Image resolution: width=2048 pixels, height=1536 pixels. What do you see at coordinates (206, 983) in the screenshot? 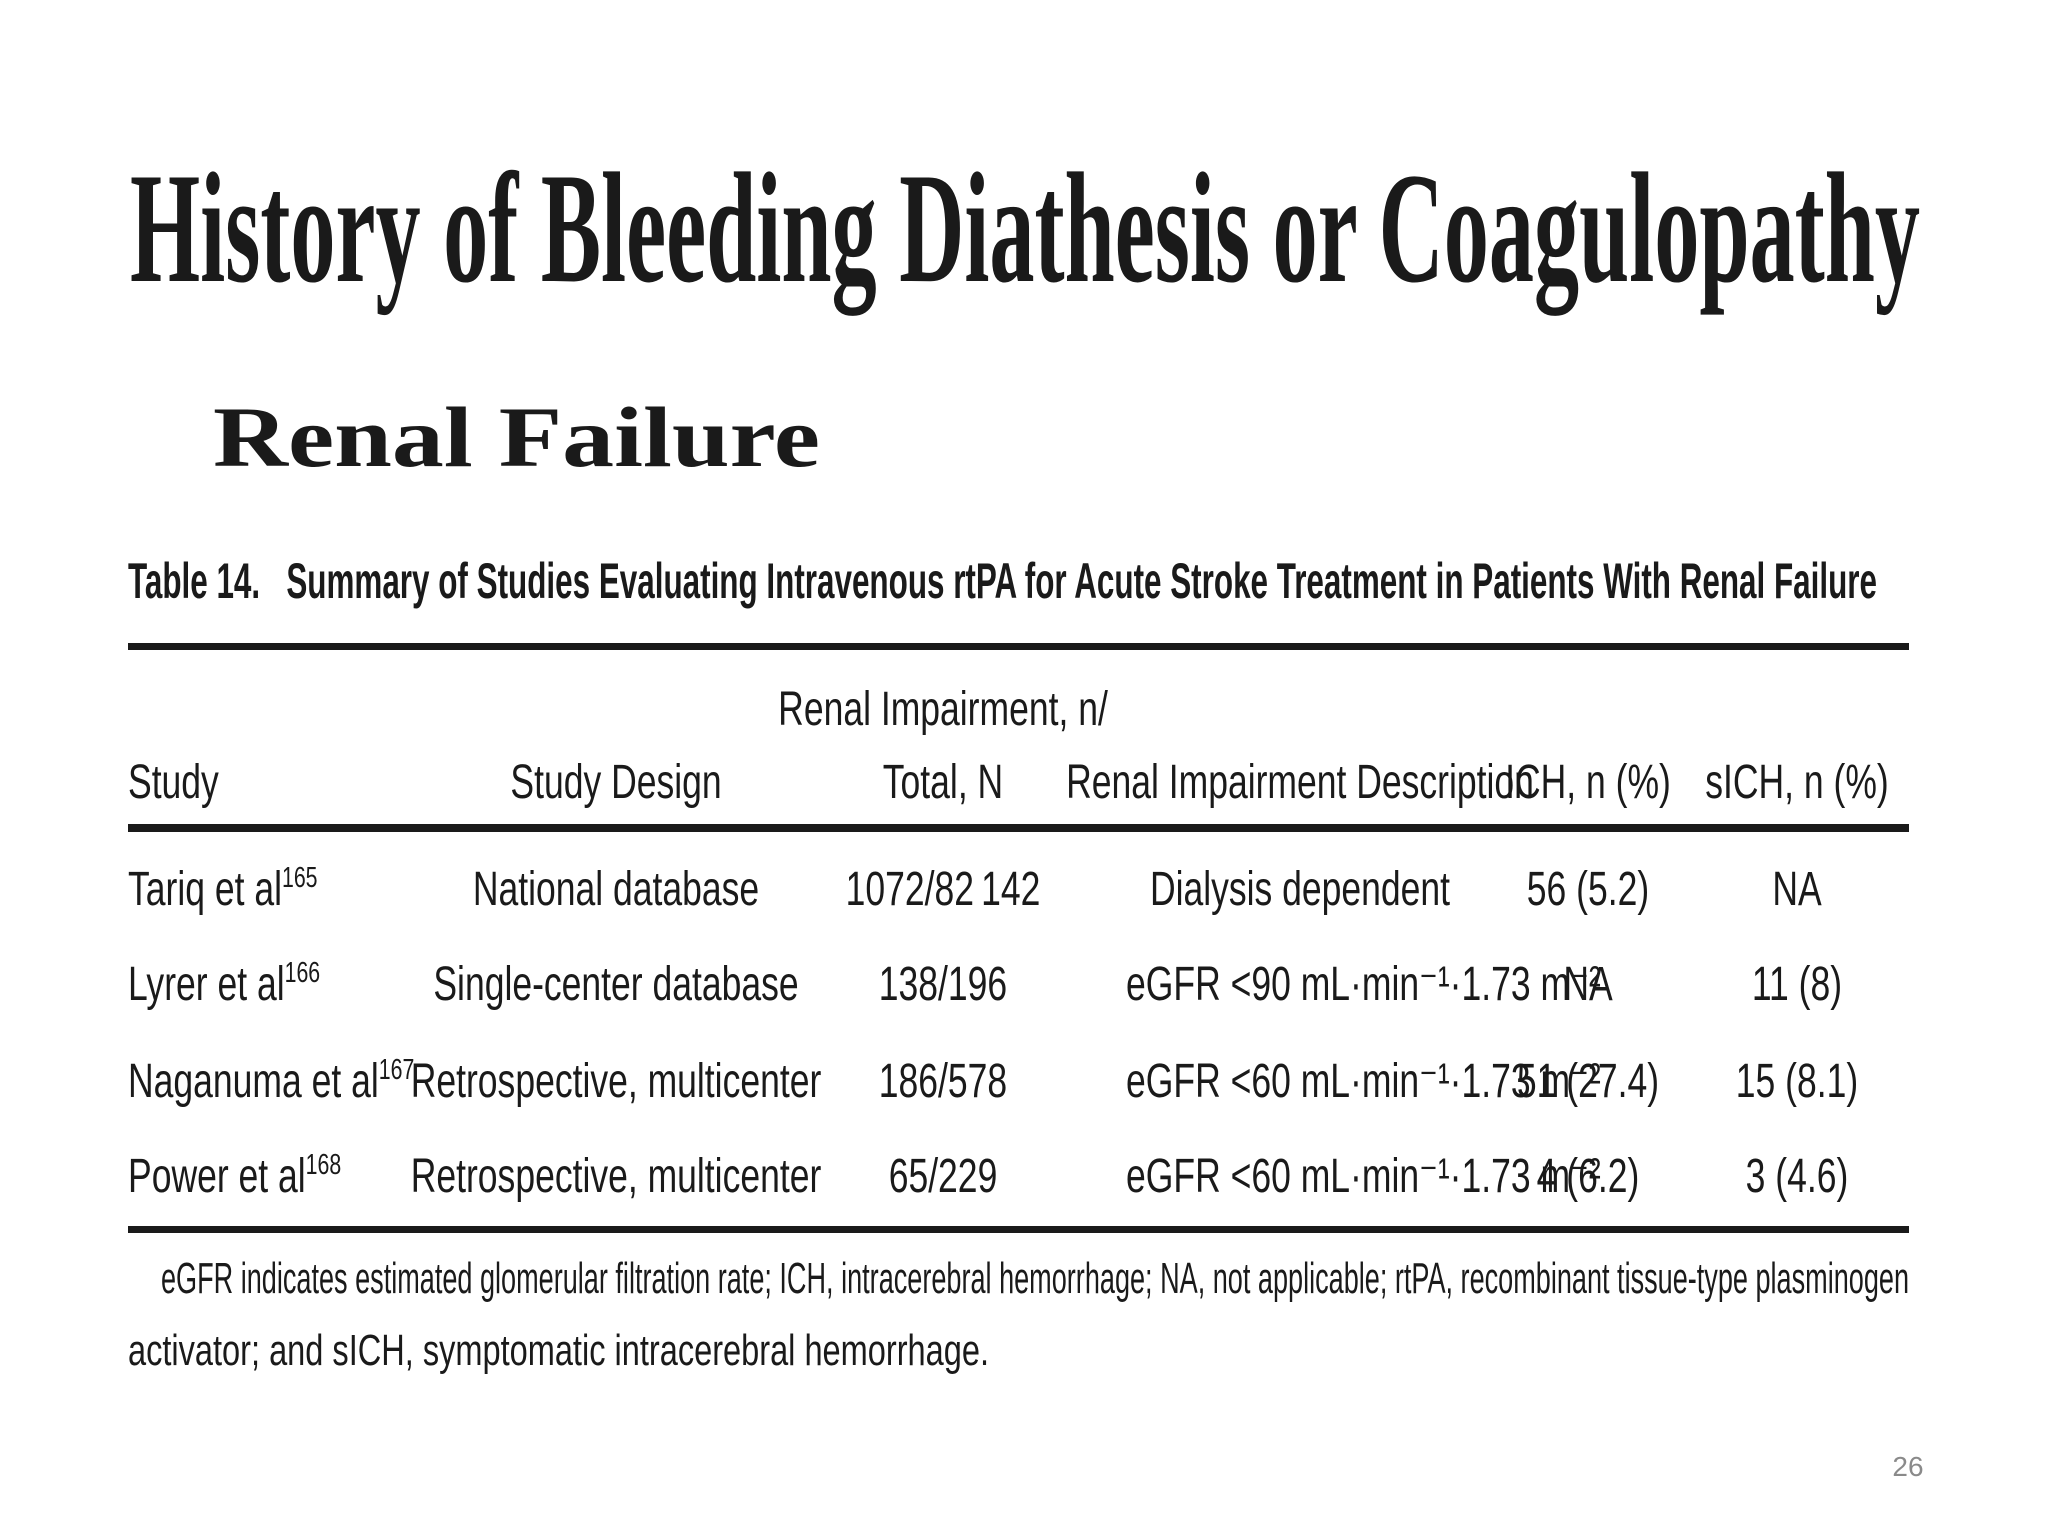
I see `table-cell-text: Lyrer et al` at bounding box center [206, 983].